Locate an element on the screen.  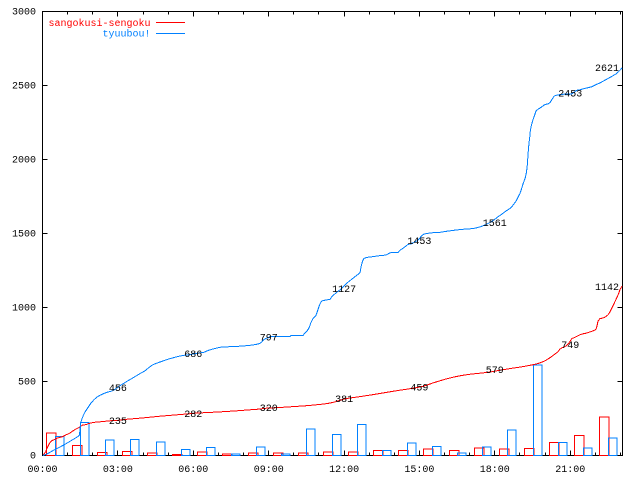
svg-text: 749 is located at coordinates (570, 346).